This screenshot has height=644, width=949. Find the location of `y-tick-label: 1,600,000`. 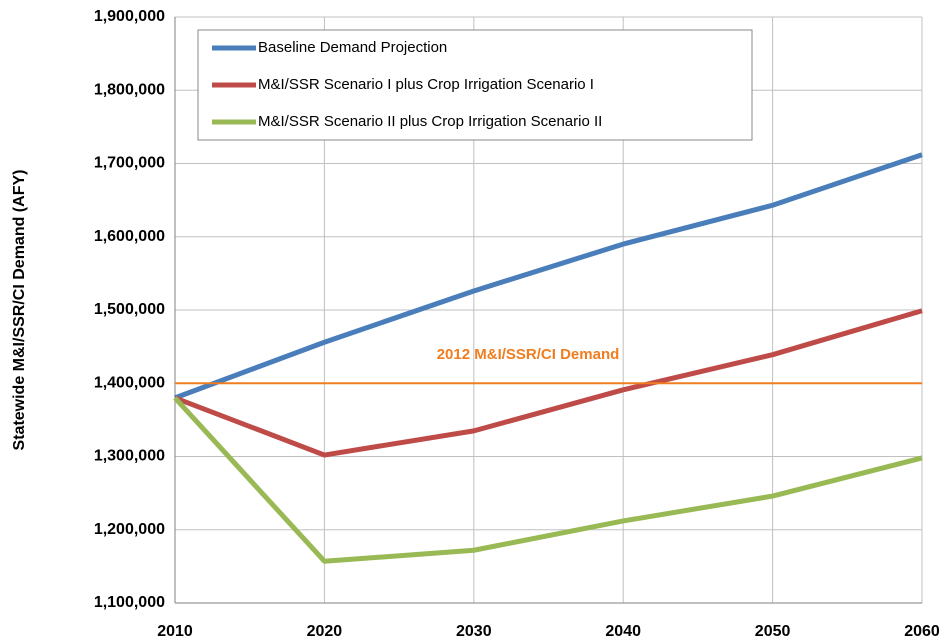

y-tick-label: 1,600,000 is located at coordinates (129, 236).